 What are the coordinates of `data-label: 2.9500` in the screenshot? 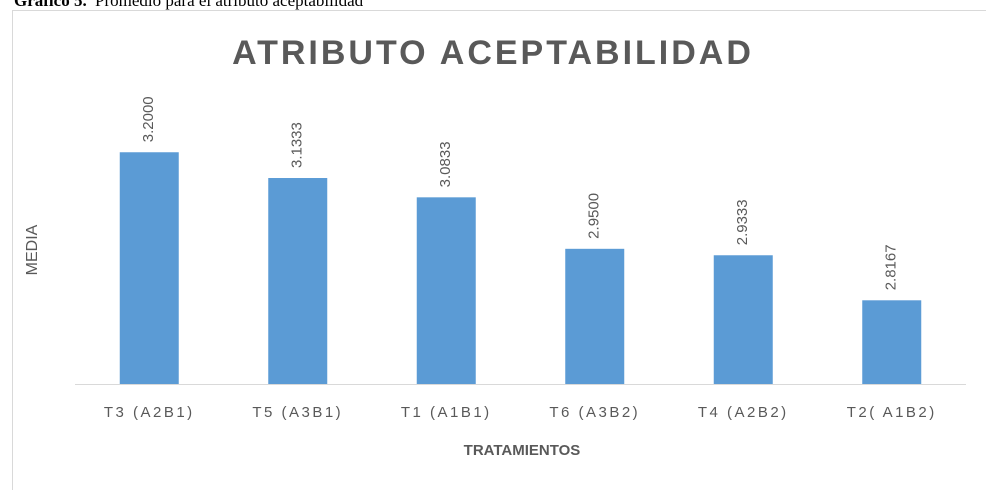 It's located at (594, 216).